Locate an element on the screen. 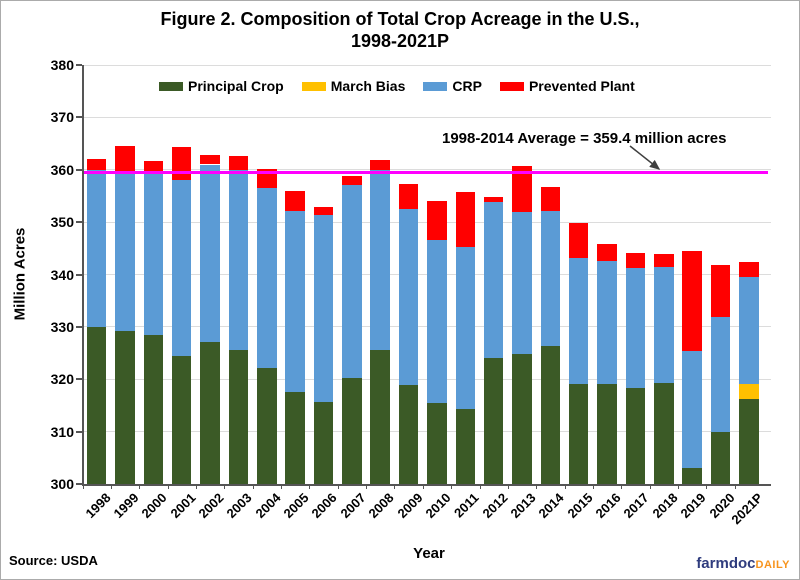 The height and width of the screenshot is (580, 800). bar-segment-principal-crop-2004 is located at coordinates (267, 425).